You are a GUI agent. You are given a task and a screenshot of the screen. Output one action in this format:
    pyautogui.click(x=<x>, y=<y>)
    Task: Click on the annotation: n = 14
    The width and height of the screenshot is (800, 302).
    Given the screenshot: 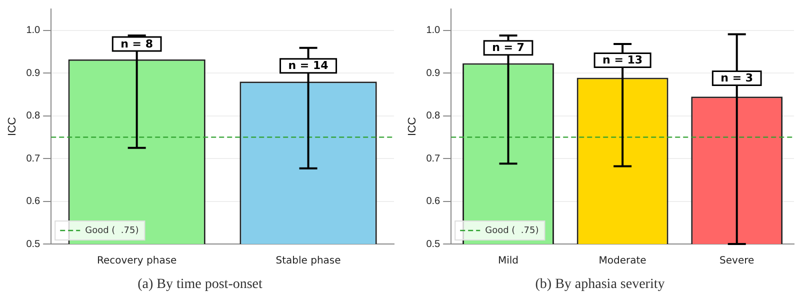 What is the action you would take?
    pyautogui.click(x=308, y=65)
    